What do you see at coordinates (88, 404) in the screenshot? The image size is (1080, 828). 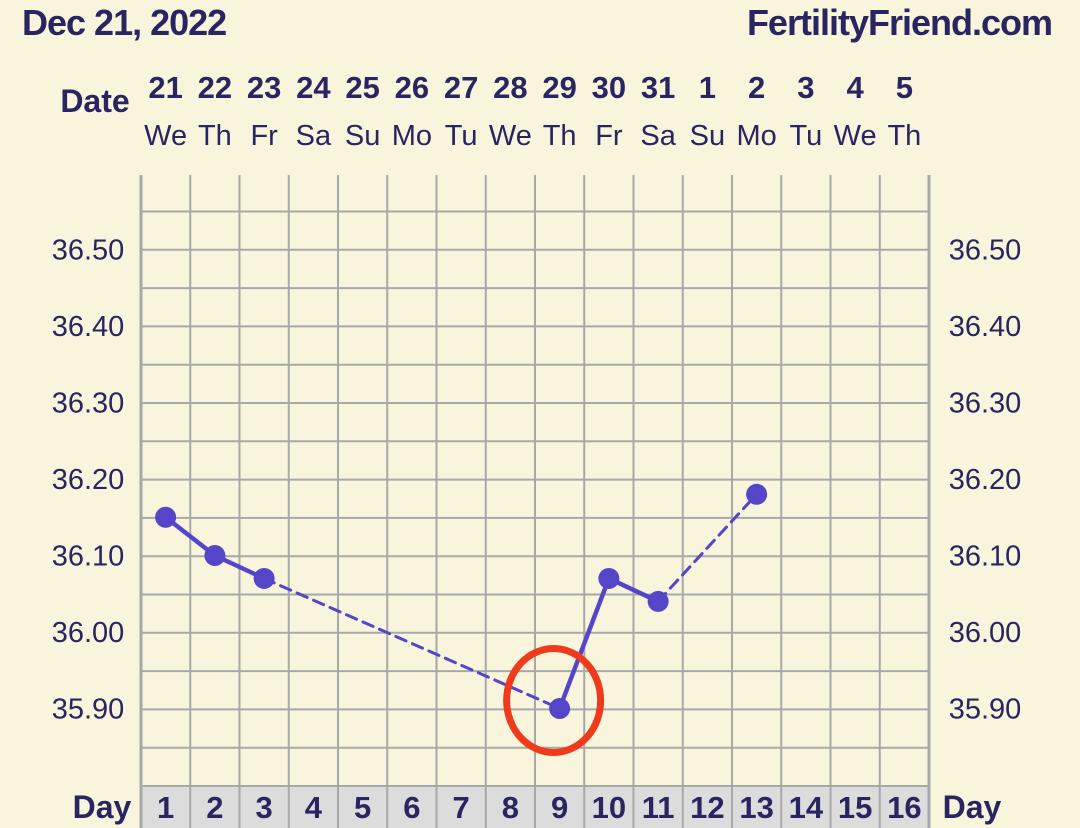 I see `y-tick-label-left: 36.30` at bounding box center [88, 404].